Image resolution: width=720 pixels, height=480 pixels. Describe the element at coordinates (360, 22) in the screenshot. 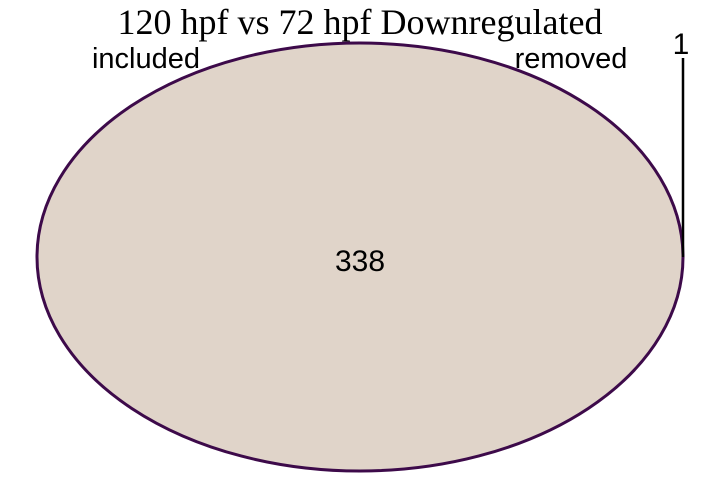

I see `diagram-title: 120 hpf vs 72 hpf Downregulated` at that location.